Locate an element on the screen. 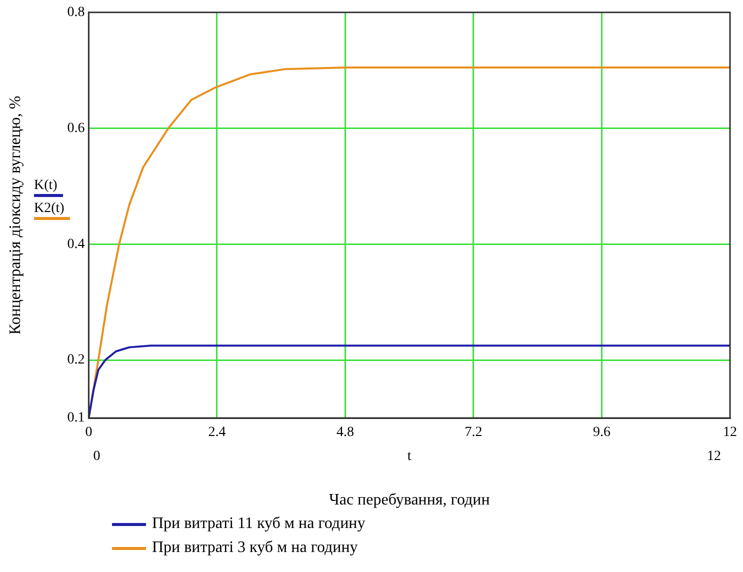  text: K(t) is located at coordinates (49, 187).